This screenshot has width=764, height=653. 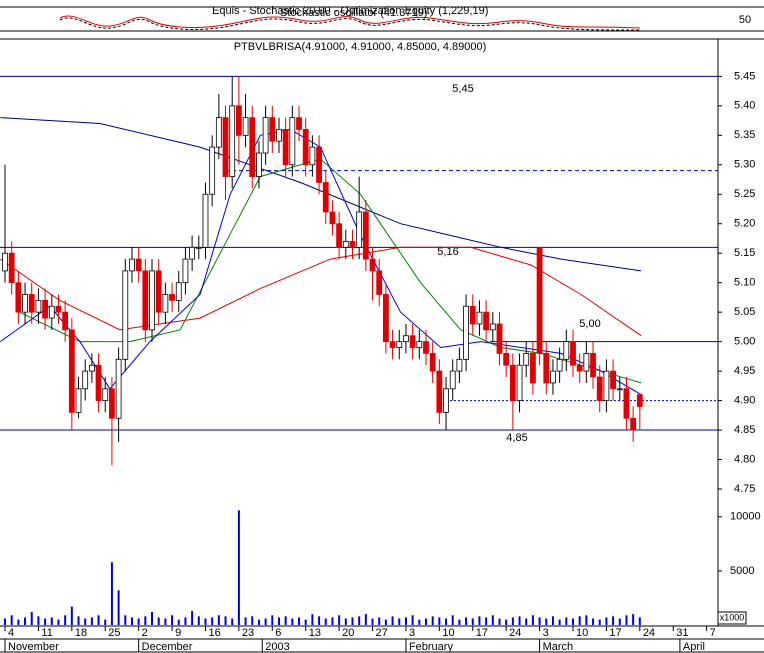 I want to click on x-tick-label: 10, so click(x=448, y=633).